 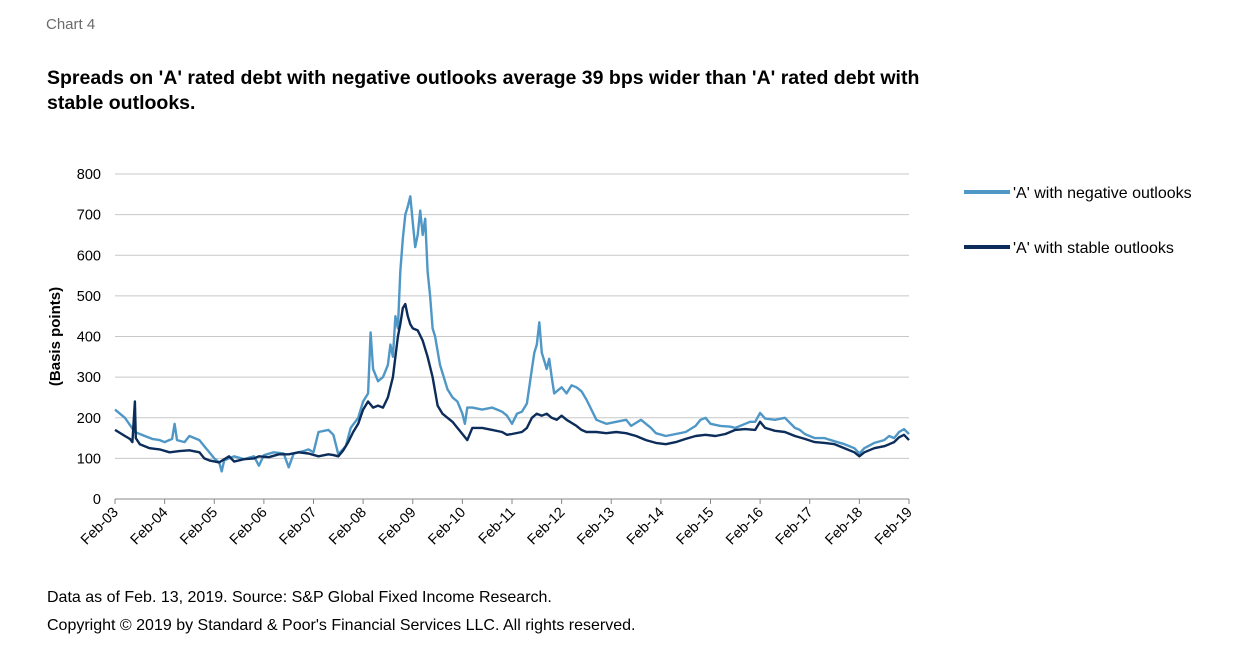 I want to click on y-tick-label: 100, so click(x=89, y=459).